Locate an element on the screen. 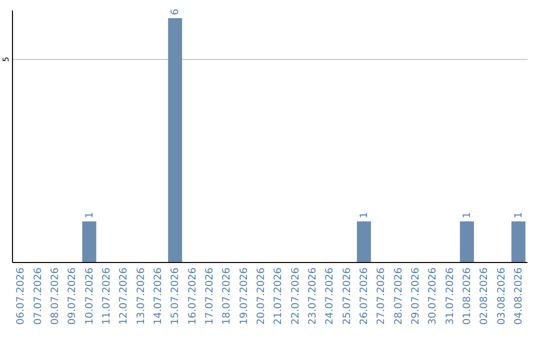  x-tick-label: 16.07.2026 is located at coordinates (192, 296).